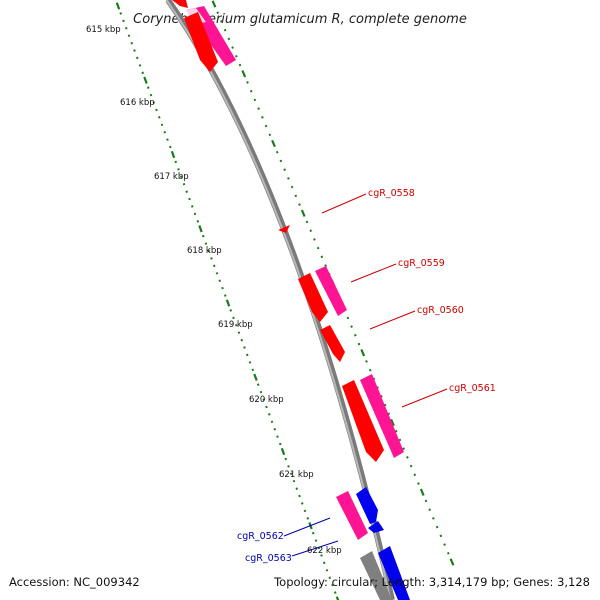  What do you see at coordinates (260, 536) in the screenshot?
I see `gene-label-0562: cgR_0562` at bounding box center [260, 536].